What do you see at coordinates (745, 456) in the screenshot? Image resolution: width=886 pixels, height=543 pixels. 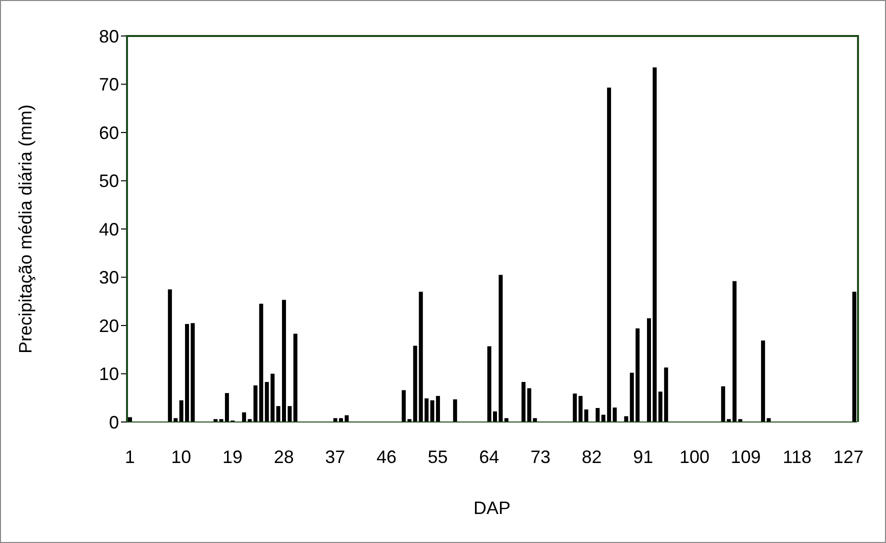 I see `x-tick-label: 109` at bounding box center [745, 456].